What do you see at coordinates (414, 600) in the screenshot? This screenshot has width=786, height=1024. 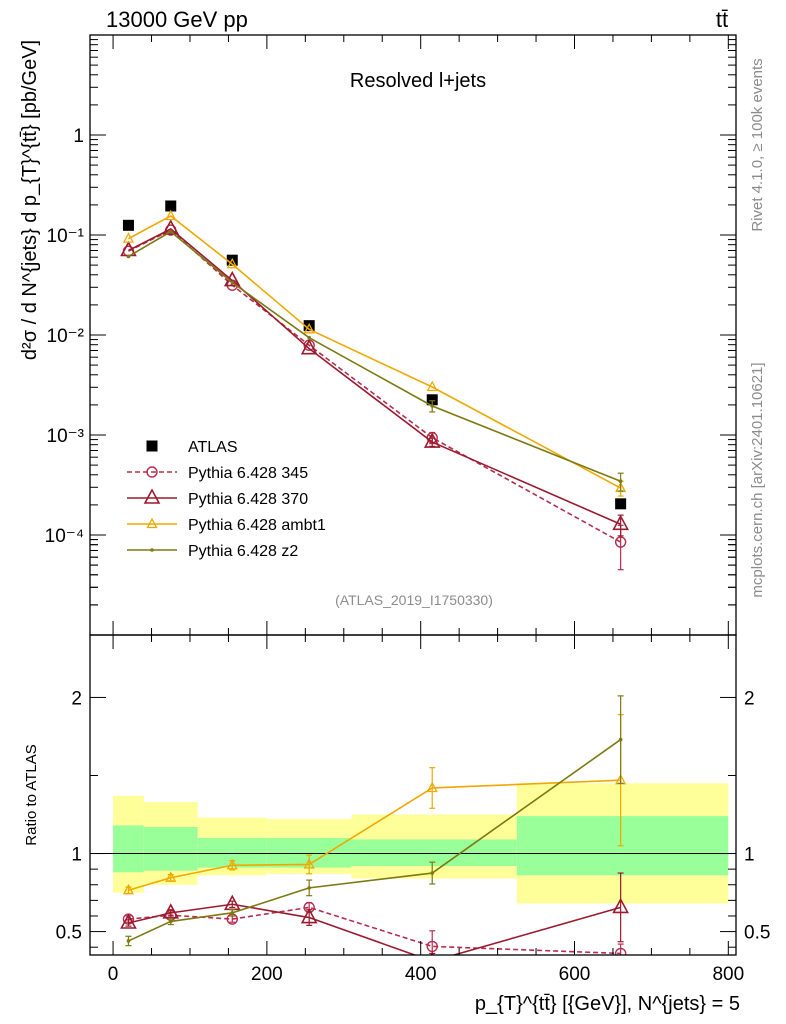 I see `analysis-tag: (ATLAS_2019_I1750330)` at bounding box center [414, 600].